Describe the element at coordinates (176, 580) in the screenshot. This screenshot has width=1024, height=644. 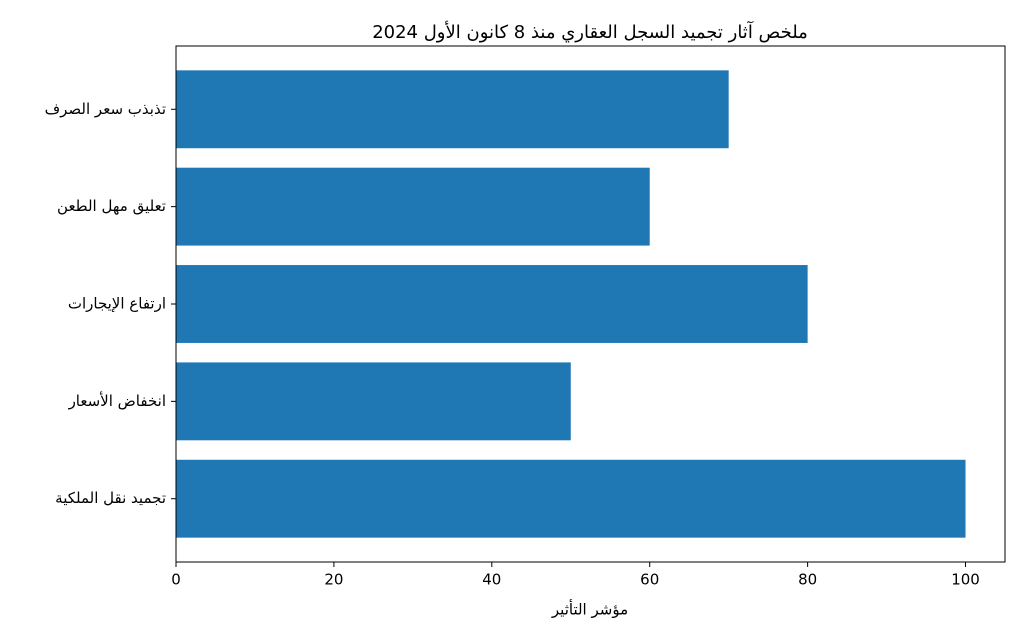
I see `x-tick-label: 0` at that location.